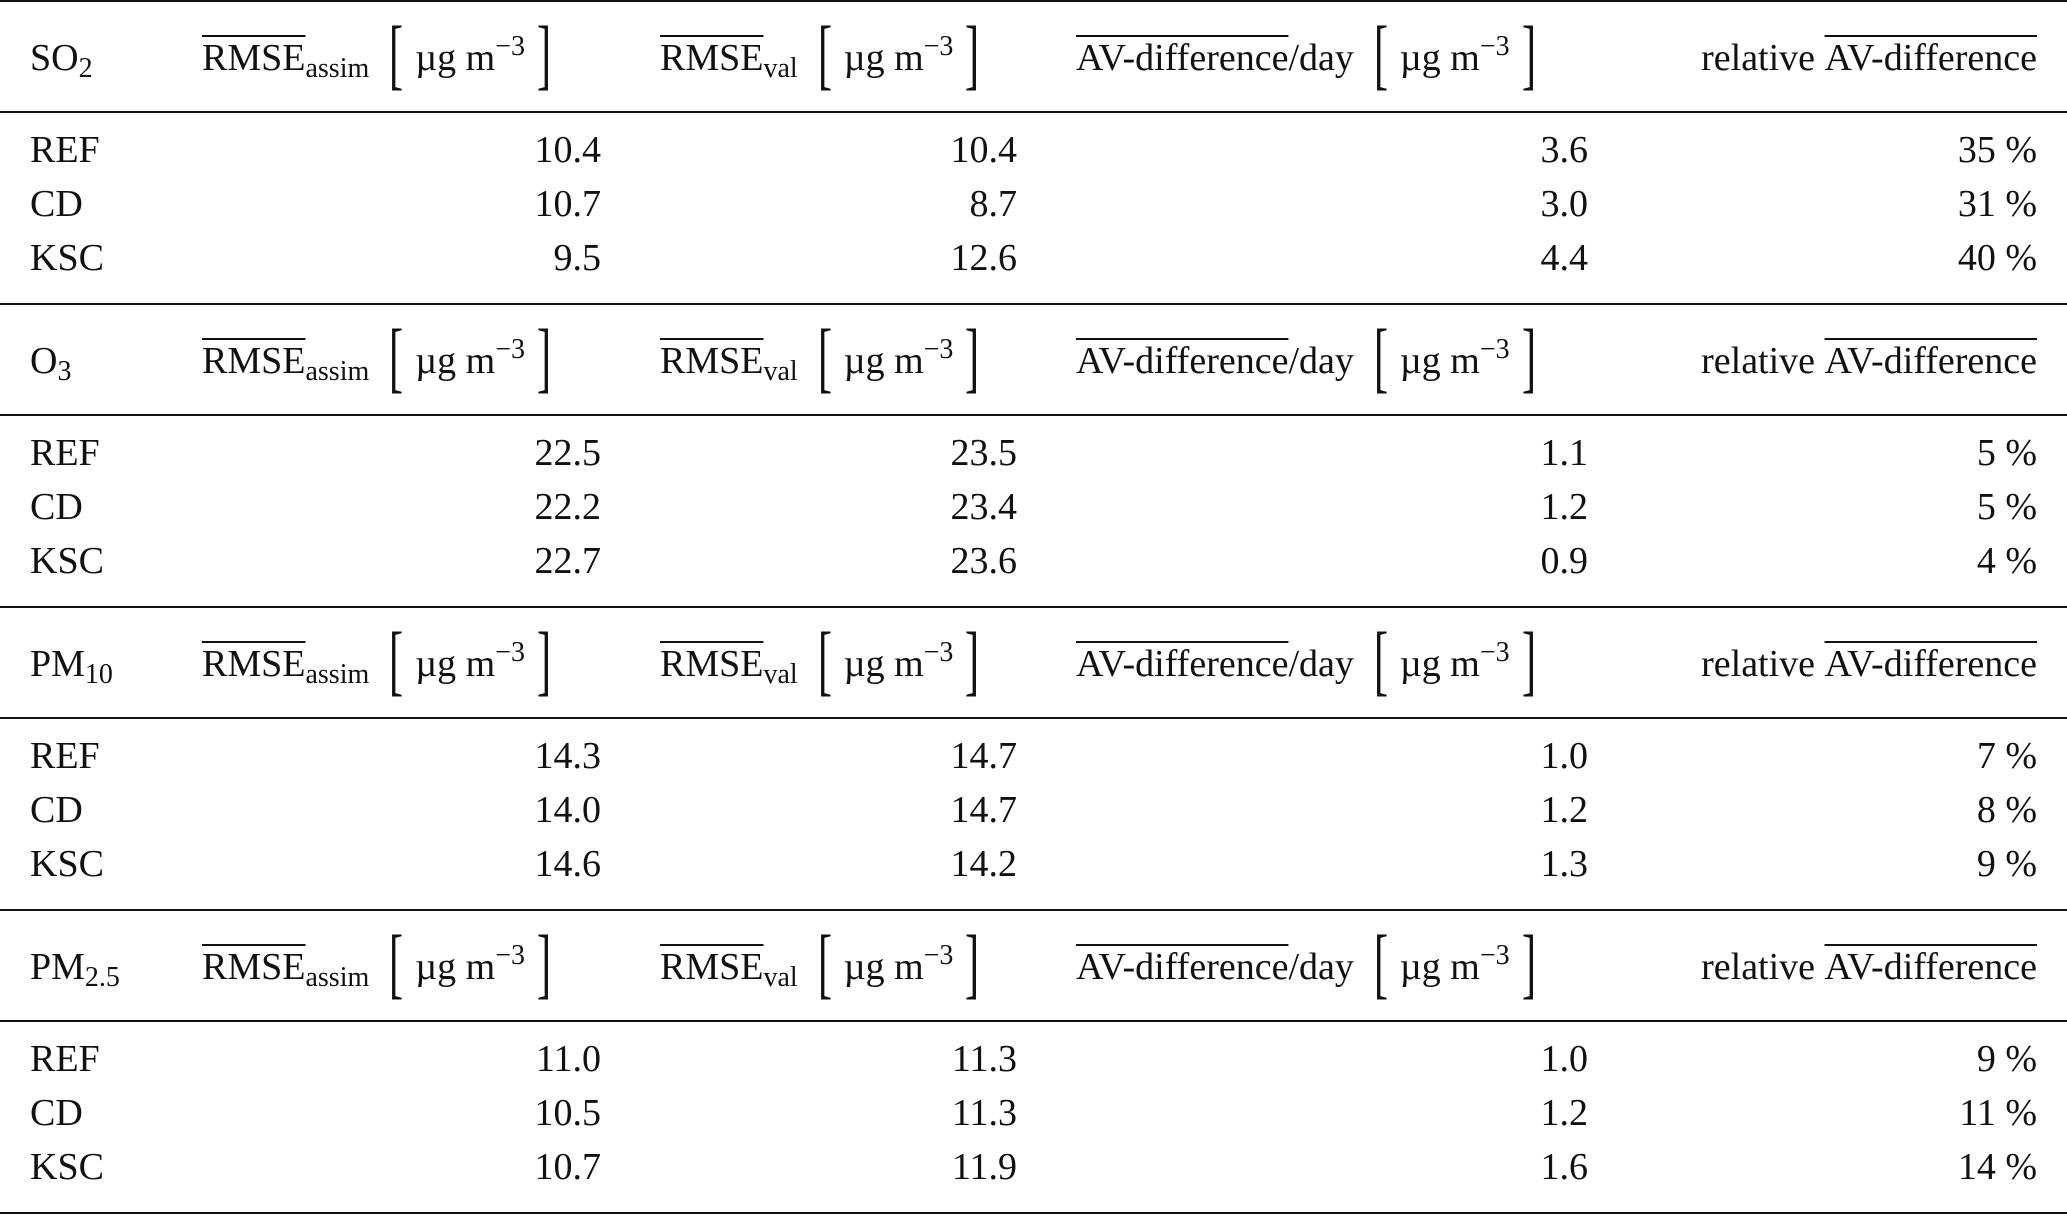 This screenshot has height=1216, width=2067. What do you see at coordinates (577, 258) in the screenshot?
I see `rmse-assim-value: 9.5` at bounding box center [577, 258].